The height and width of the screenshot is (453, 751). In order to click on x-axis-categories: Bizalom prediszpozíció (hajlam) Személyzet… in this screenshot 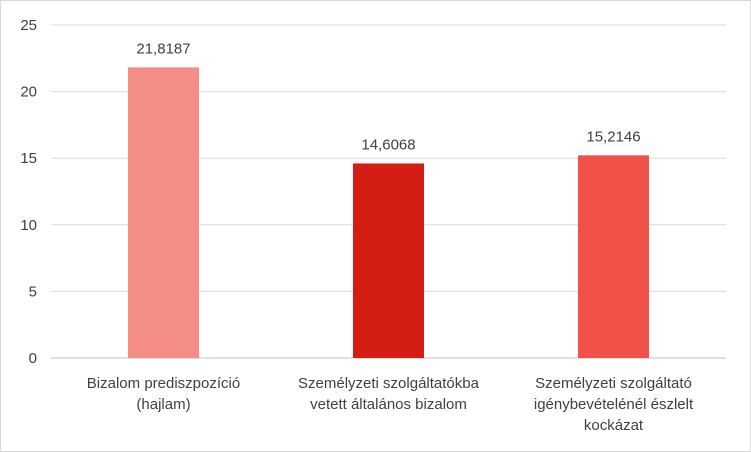, I will do `click(390, 404)`.